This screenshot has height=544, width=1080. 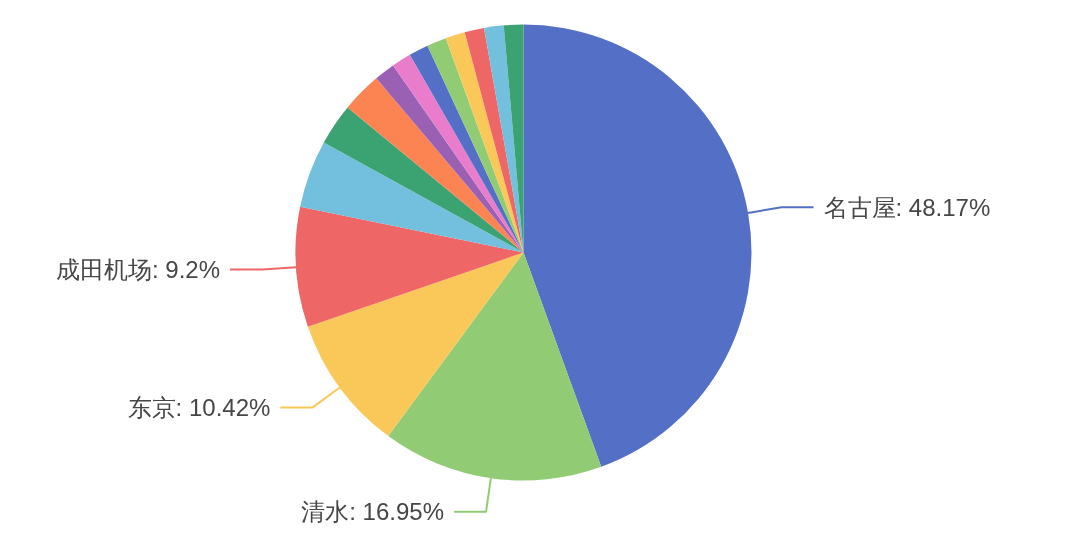 I want to click on slice-label: 名古屋: 48.17%, so click(x=907, y=207).